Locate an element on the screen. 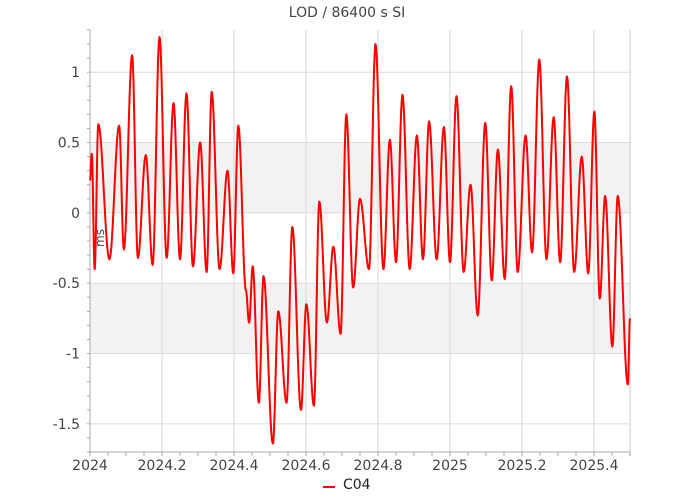  x-tick-label-3: 2024.6 is located at coordinates (306, 466).